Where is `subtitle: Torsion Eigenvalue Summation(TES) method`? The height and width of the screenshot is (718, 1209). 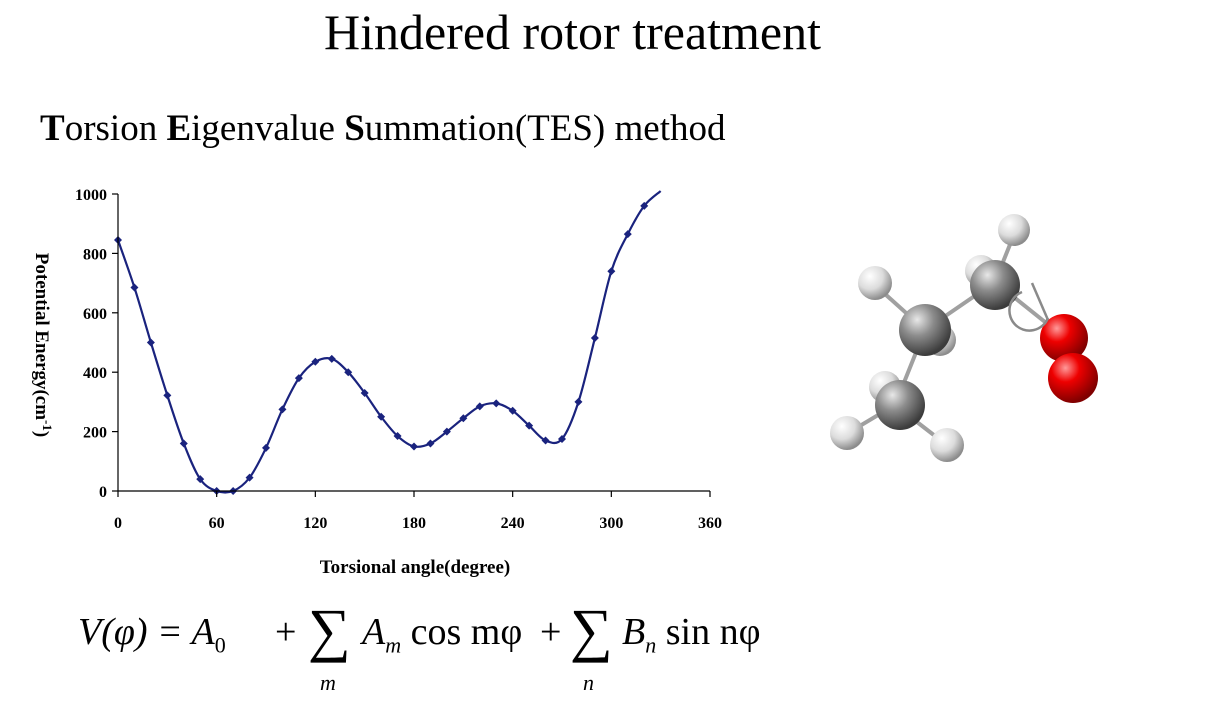
subtitle: Torsion Eigenvalue Summation(TES) method is located at coordinates (382, 129).